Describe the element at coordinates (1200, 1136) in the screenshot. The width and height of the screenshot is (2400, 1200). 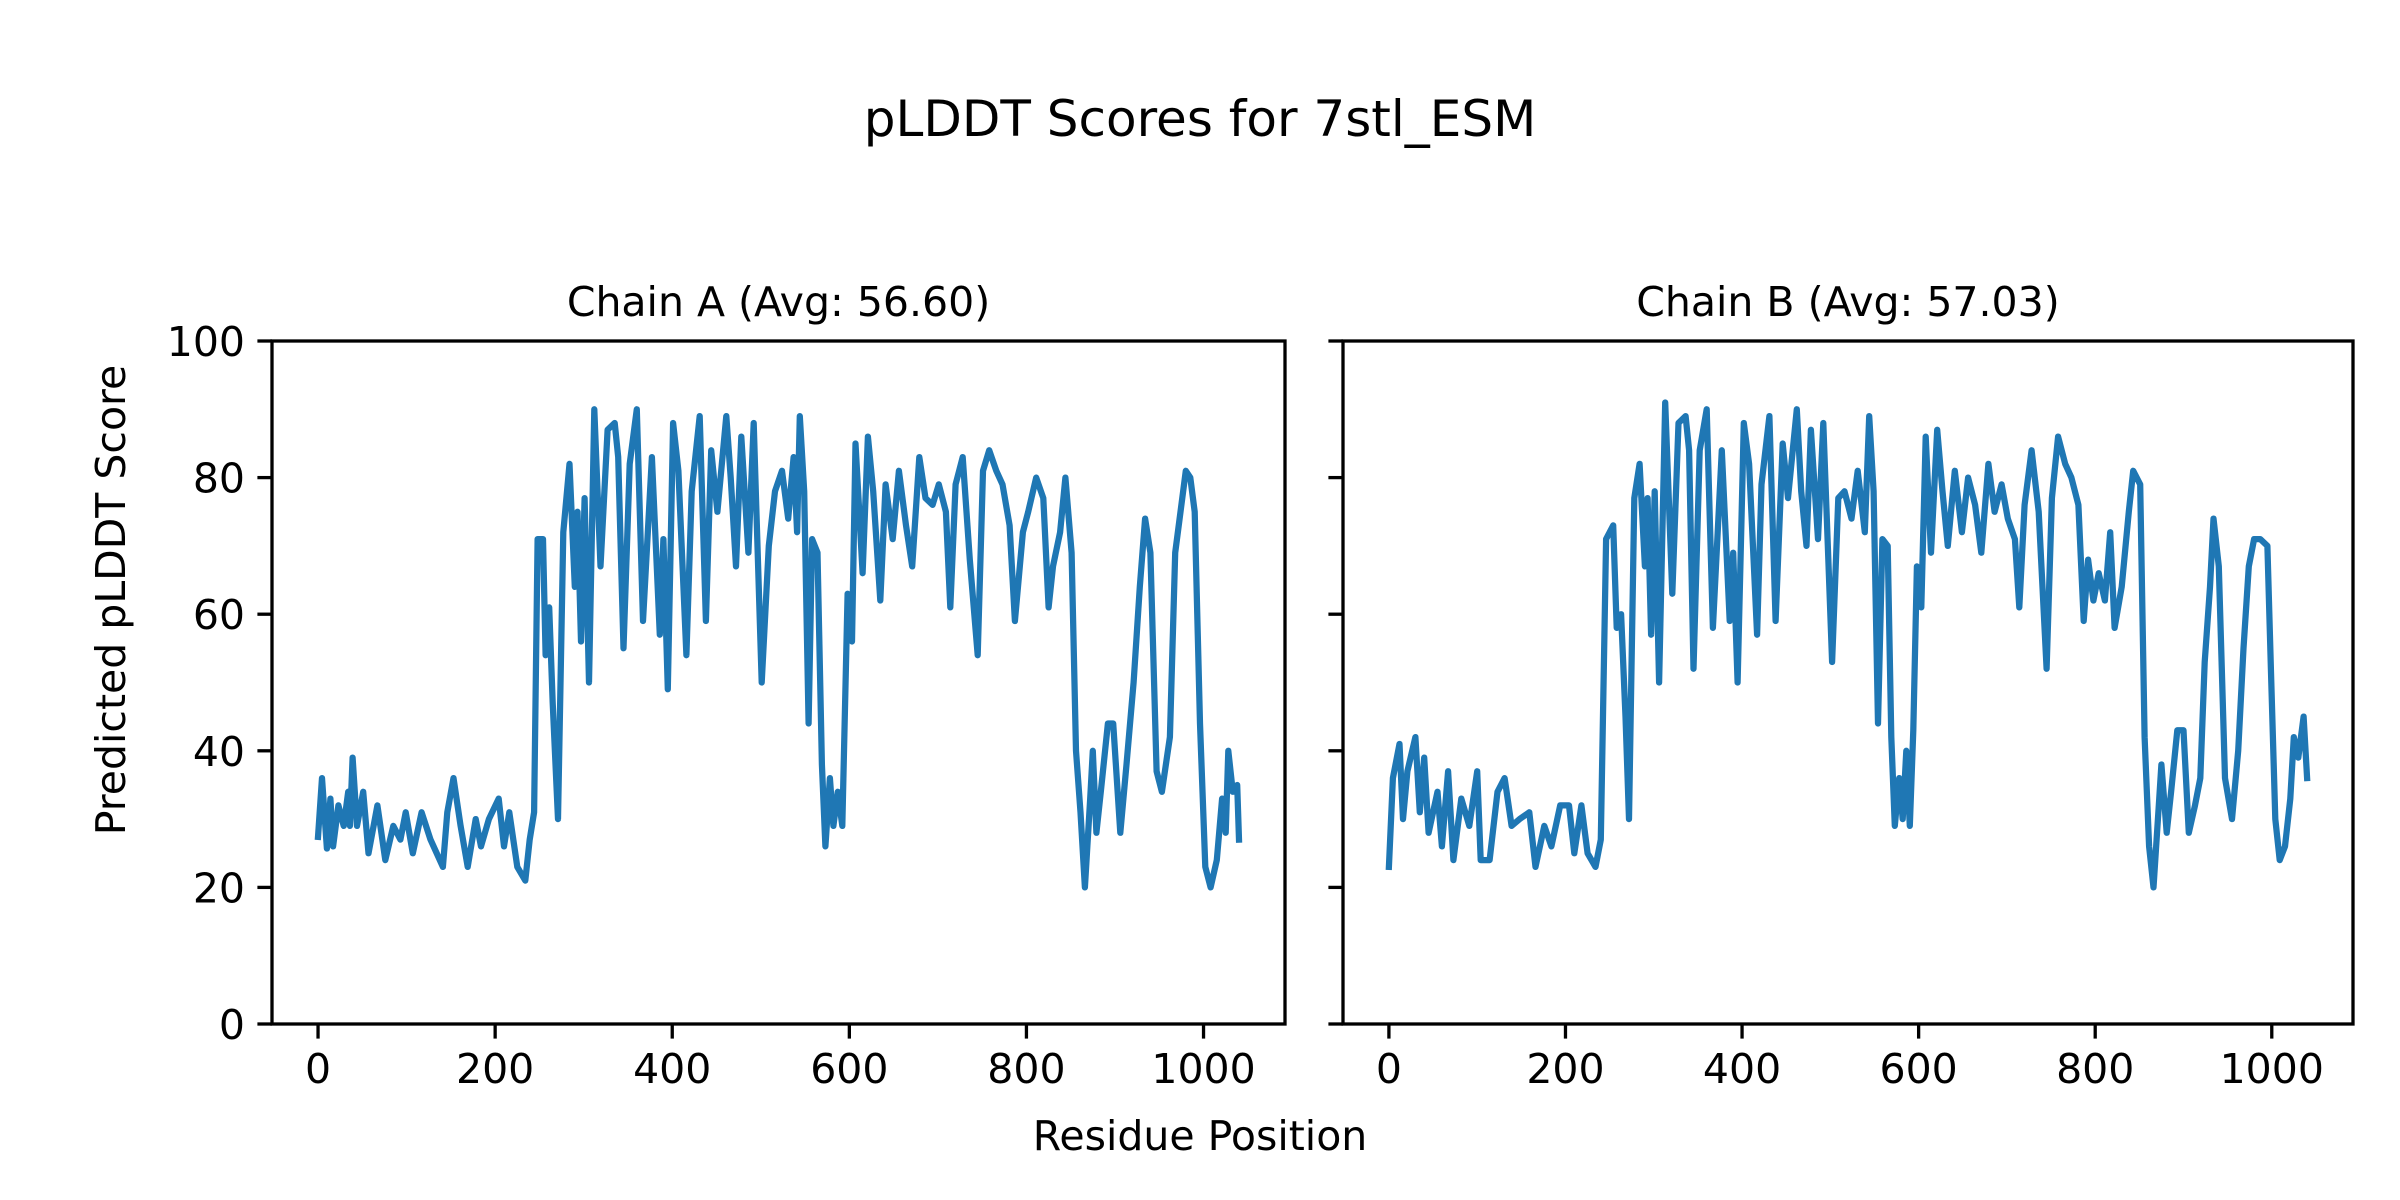
I see `x-axis-label: Residue Position` at that location.